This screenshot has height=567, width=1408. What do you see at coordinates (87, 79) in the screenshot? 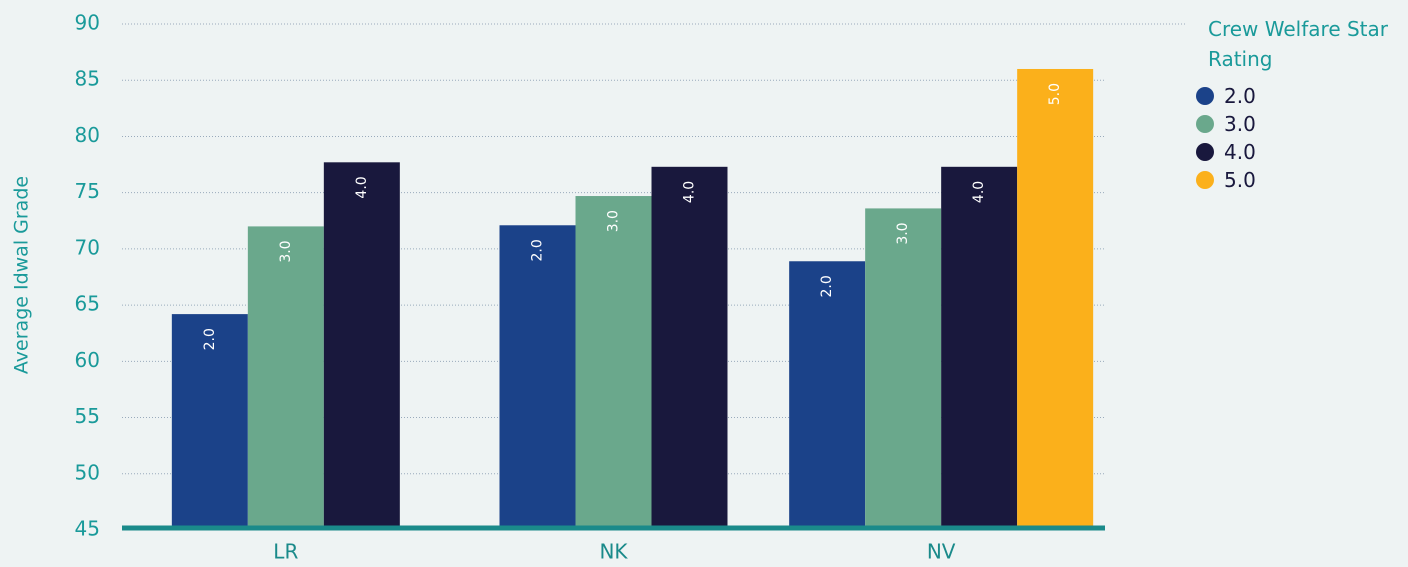
I see `y-tick-label: 85` at bounding box center [87, 79].